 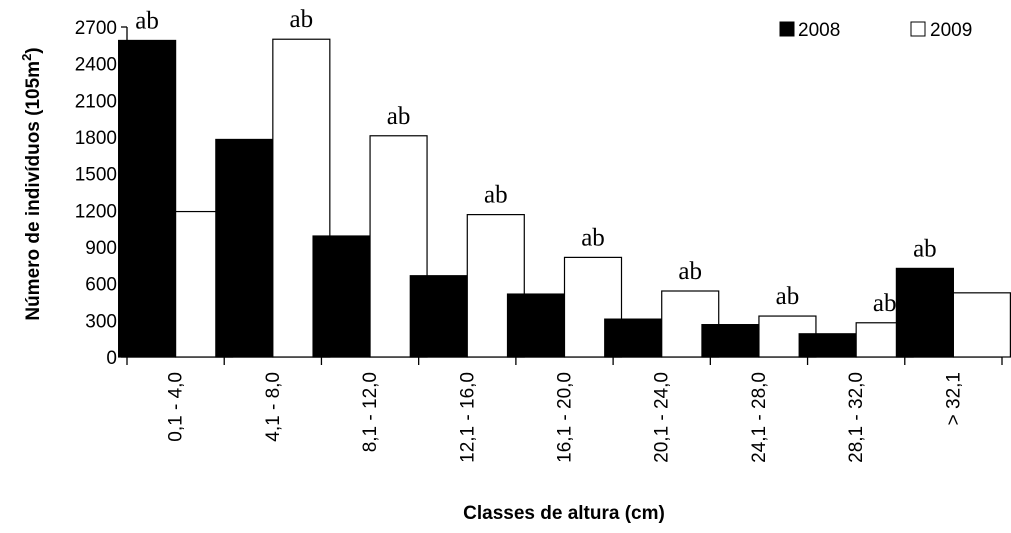 What do you see at coordinates (565, 417) in the screenshot?
I see `x-tick-label: 16,1 - 20,0` at bounding box center [565, 417].